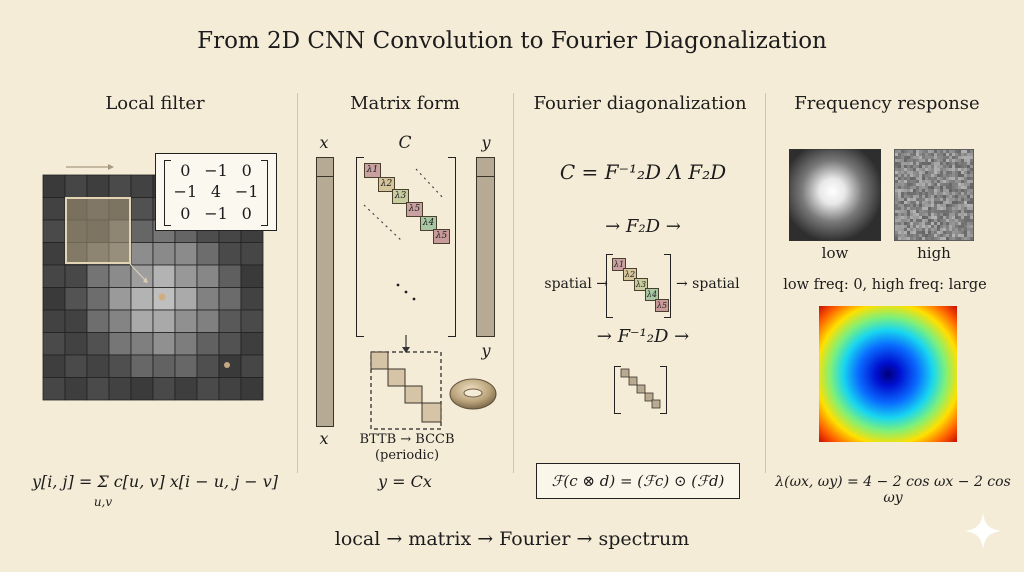  I want to click on forward-transform-step: → F₂D →, so click(643, 226).